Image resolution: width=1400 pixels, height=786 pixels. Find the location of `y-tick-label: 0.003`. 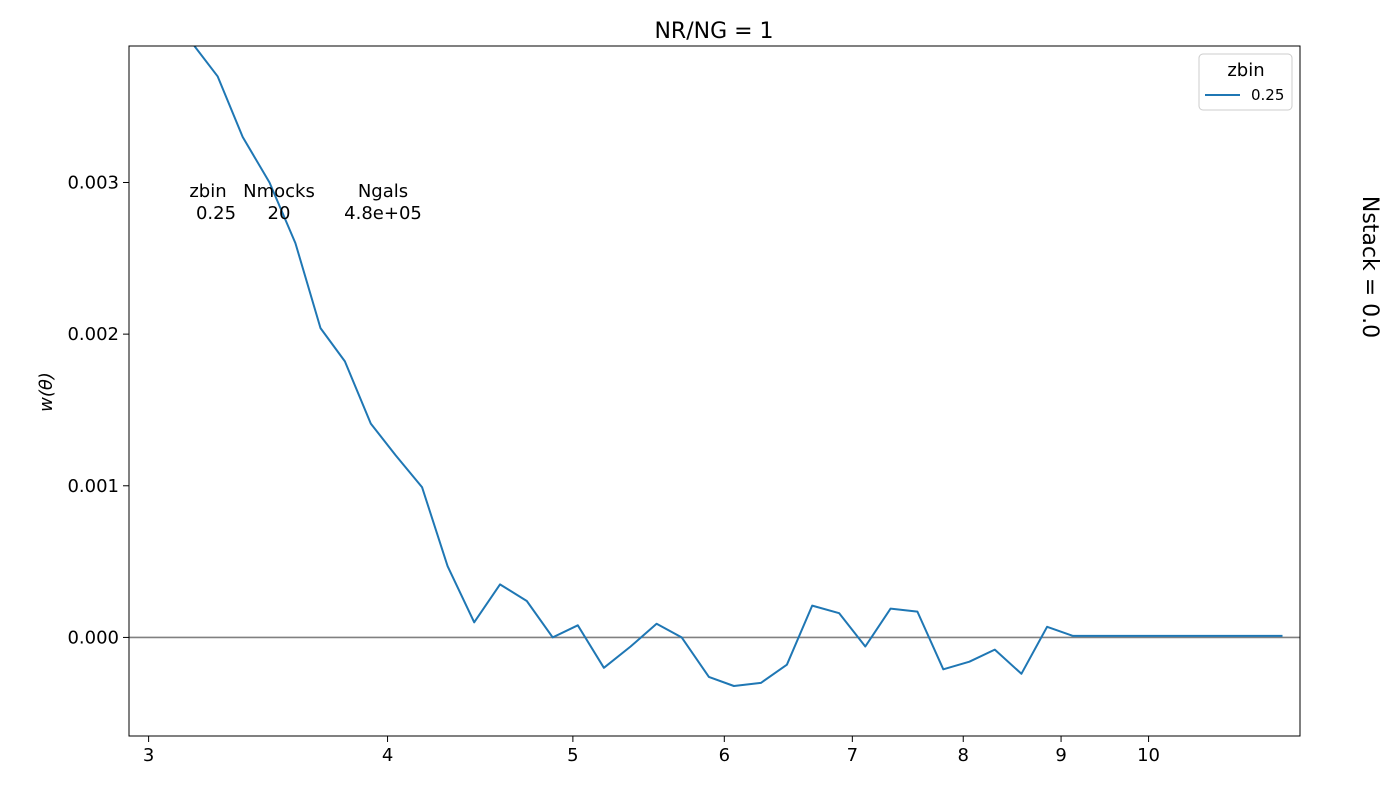

y-tick-label: 0.003 is located at coordinates (93, 182).